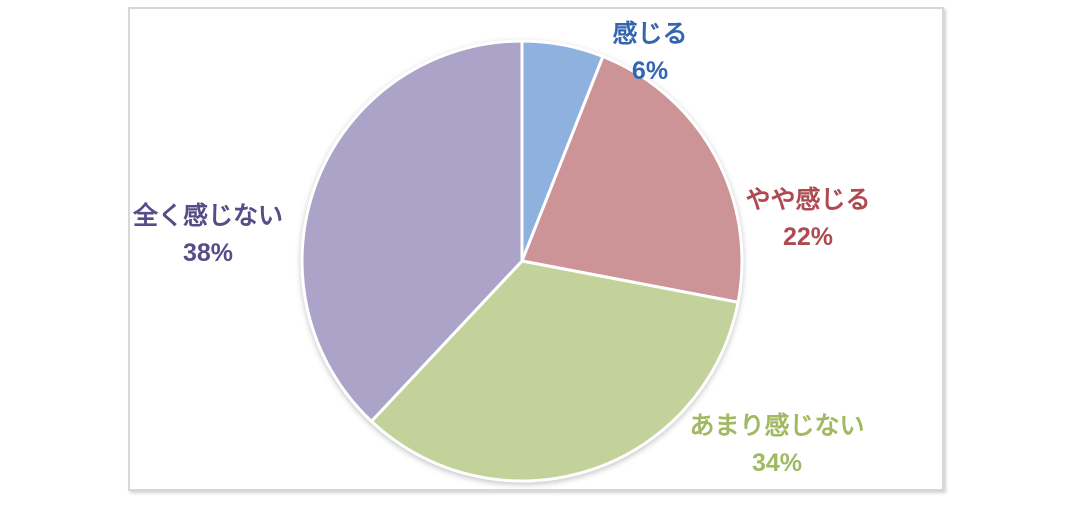  Describe the element at coordinates (208, 253) in the screenshot. I see `slice-percent-label: 38%` at that location.